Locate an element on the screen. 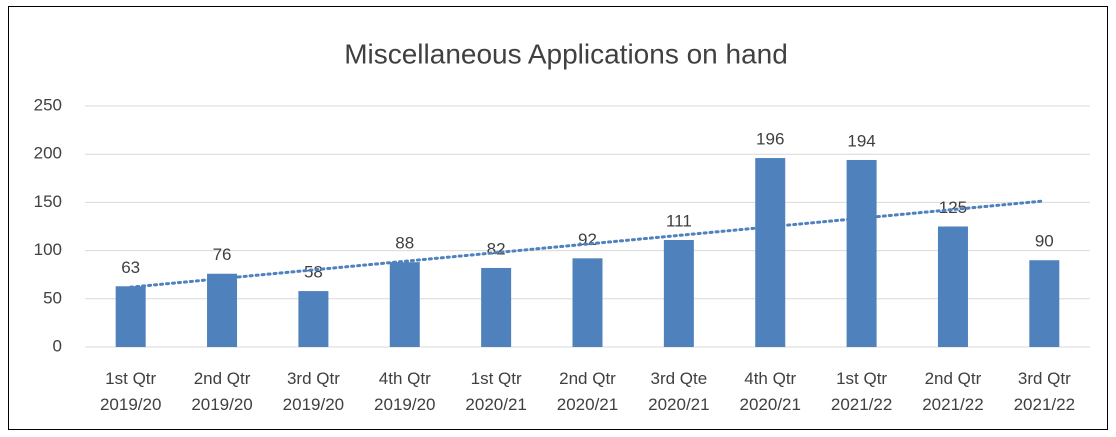 The image size is (1116, 437). x-tick-label: 1st Qtr 2019/20 is located at coordinates (130, 391).